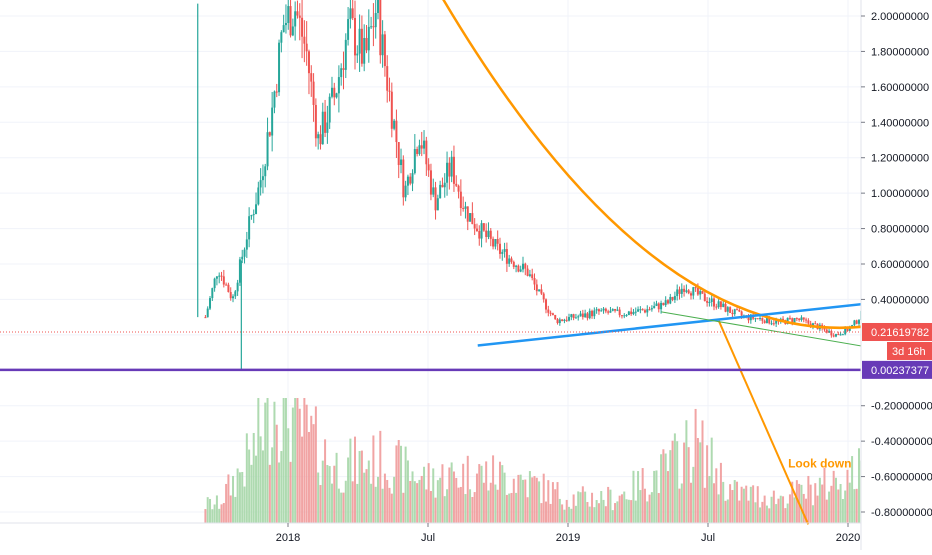 The width and height of the screenshot is (932, 555). I want to click on countdown-label: 3d 16h, so click(909, 352).